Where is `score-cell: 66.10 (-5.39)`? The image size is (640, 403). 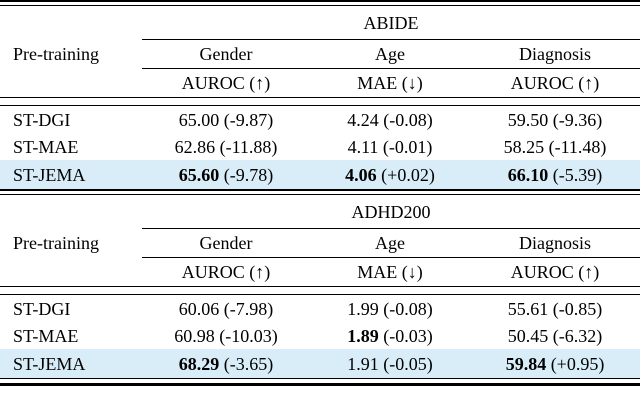
score-cell: 66.10 (-5.39) is located at coordinates (555, 175).